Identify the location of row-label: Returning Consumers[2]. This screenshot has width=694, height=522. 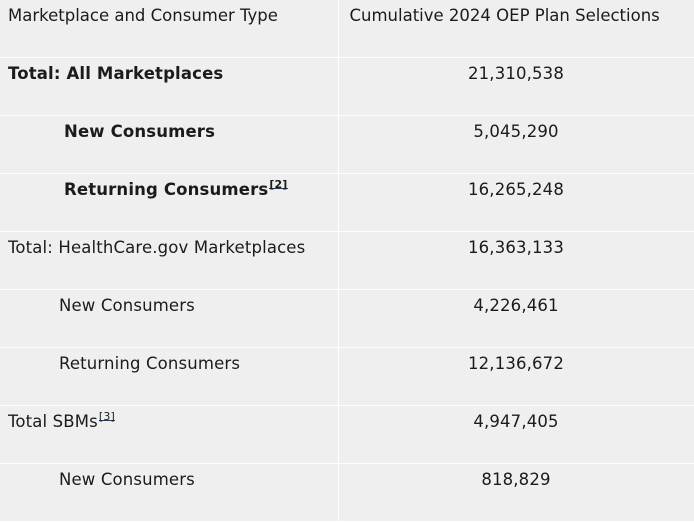
(169, 202).